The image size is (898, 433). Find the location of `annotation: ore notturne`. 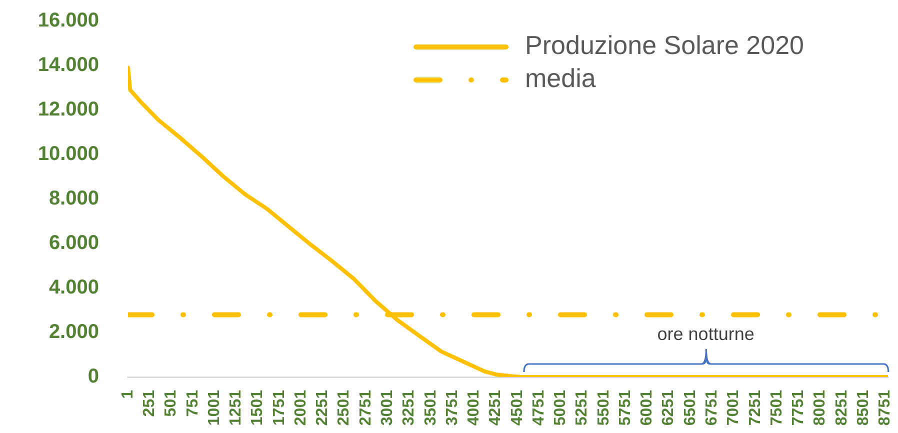

annotation: ore notturne is located at coordinates (705, 334).